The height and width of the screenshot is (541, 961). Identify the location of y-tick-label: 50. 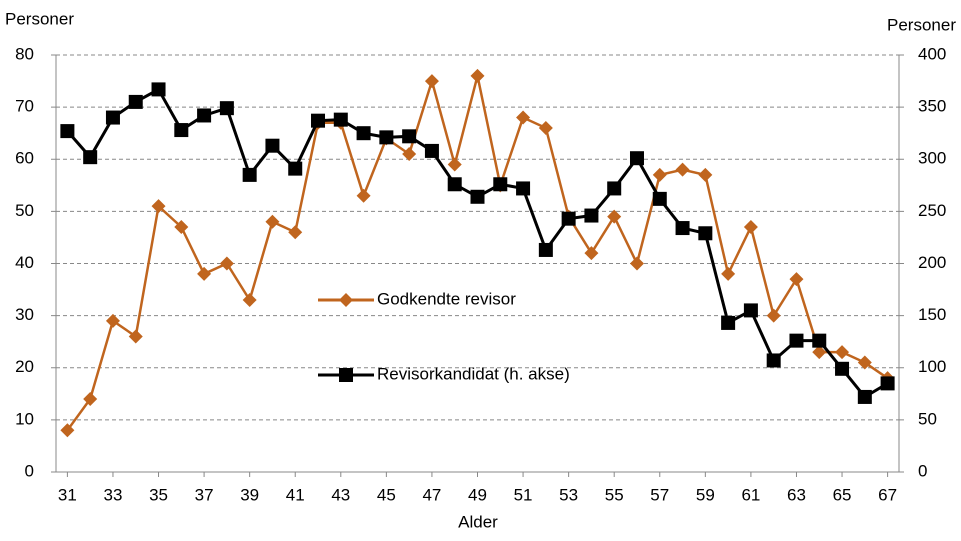
(24, 210).